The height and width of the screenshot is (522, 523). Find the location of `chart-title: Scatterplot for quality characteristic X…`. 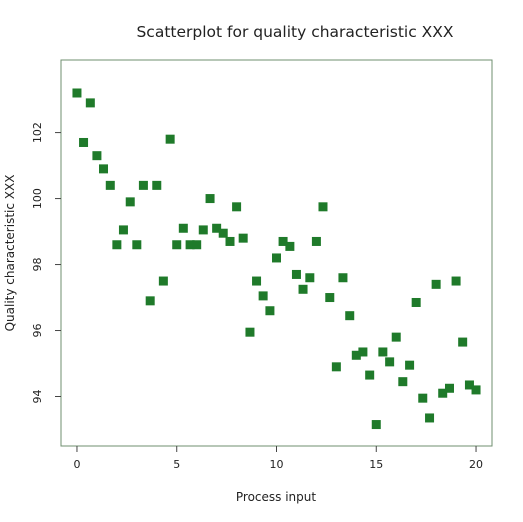

chart-title: Scatterplot for quality characteristic X… is located at coordinates (294, 32).